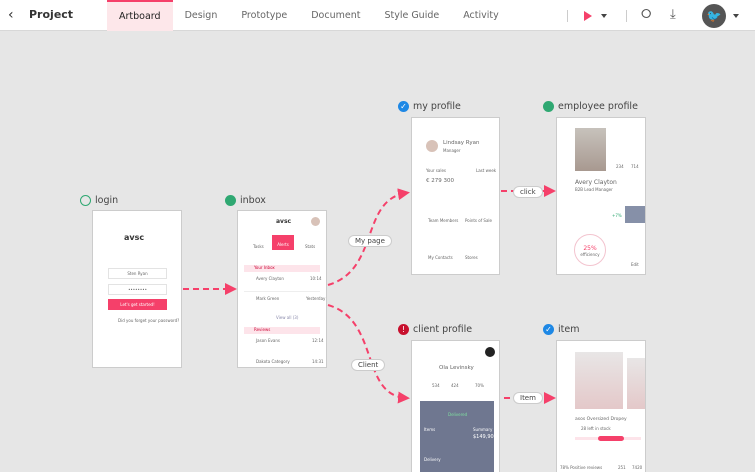  Describe the element at coordinates (318, 340) in the screenshot. I see `review-time: 12:14` at that location.